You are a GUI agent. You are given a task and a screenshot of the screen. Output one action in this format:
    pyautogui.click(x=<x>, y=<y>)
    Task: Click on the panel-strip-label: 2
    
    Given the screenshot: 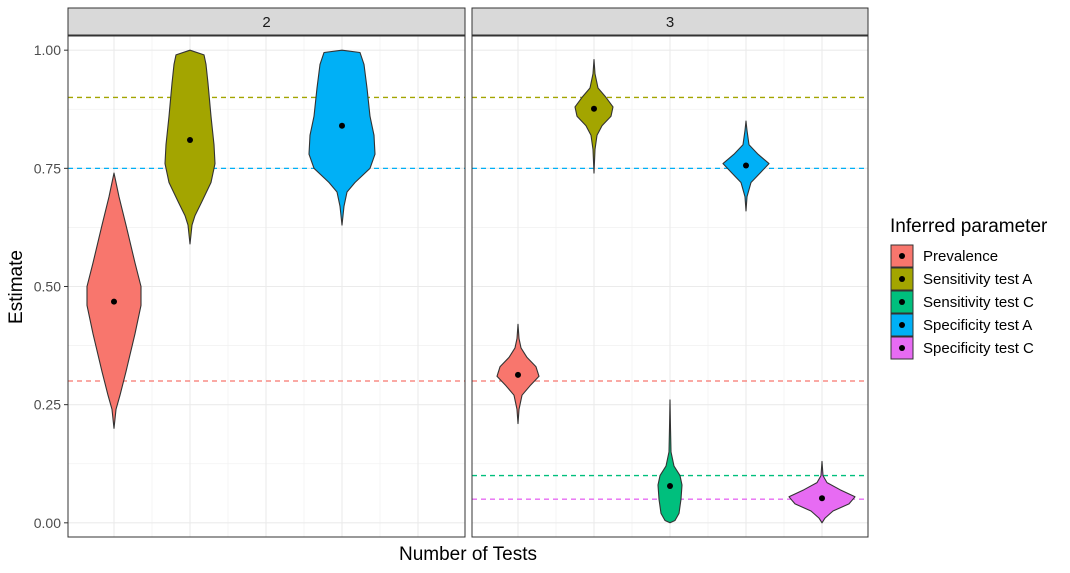 What is the action you would take?
    pyautogui.click(x=266, y=22)
    